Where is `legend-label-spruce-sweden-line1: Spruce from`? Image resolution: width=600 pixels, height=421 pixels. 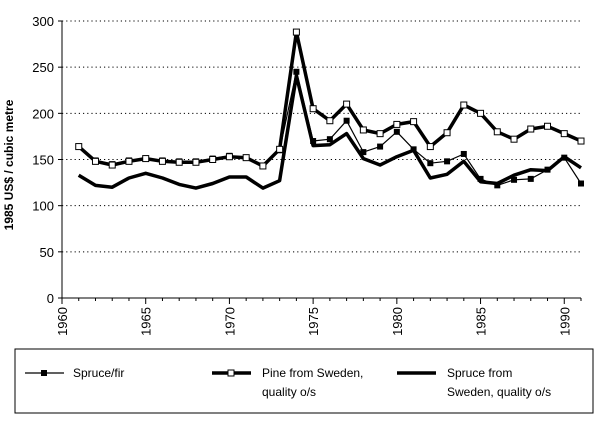 legend-label-spruce-sweden-line1: Spruce from is located at coordinates (479, 373).